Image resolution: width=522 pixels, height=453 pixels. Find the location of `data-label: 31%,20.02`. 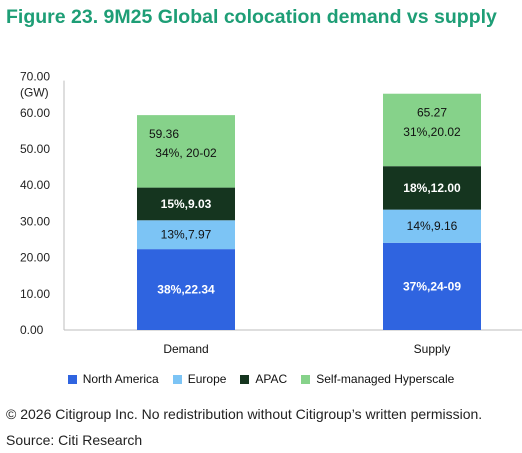

data-label: 31%,20.02 is located at coordinates (432, 132).